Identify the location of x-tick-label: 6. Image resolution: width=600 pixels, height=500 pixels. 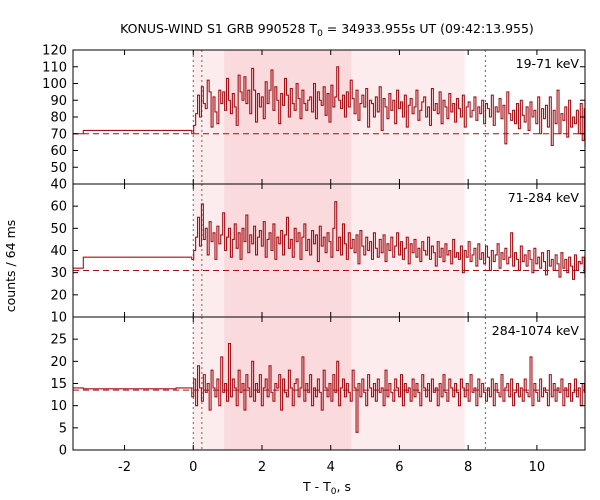
(399, 467).